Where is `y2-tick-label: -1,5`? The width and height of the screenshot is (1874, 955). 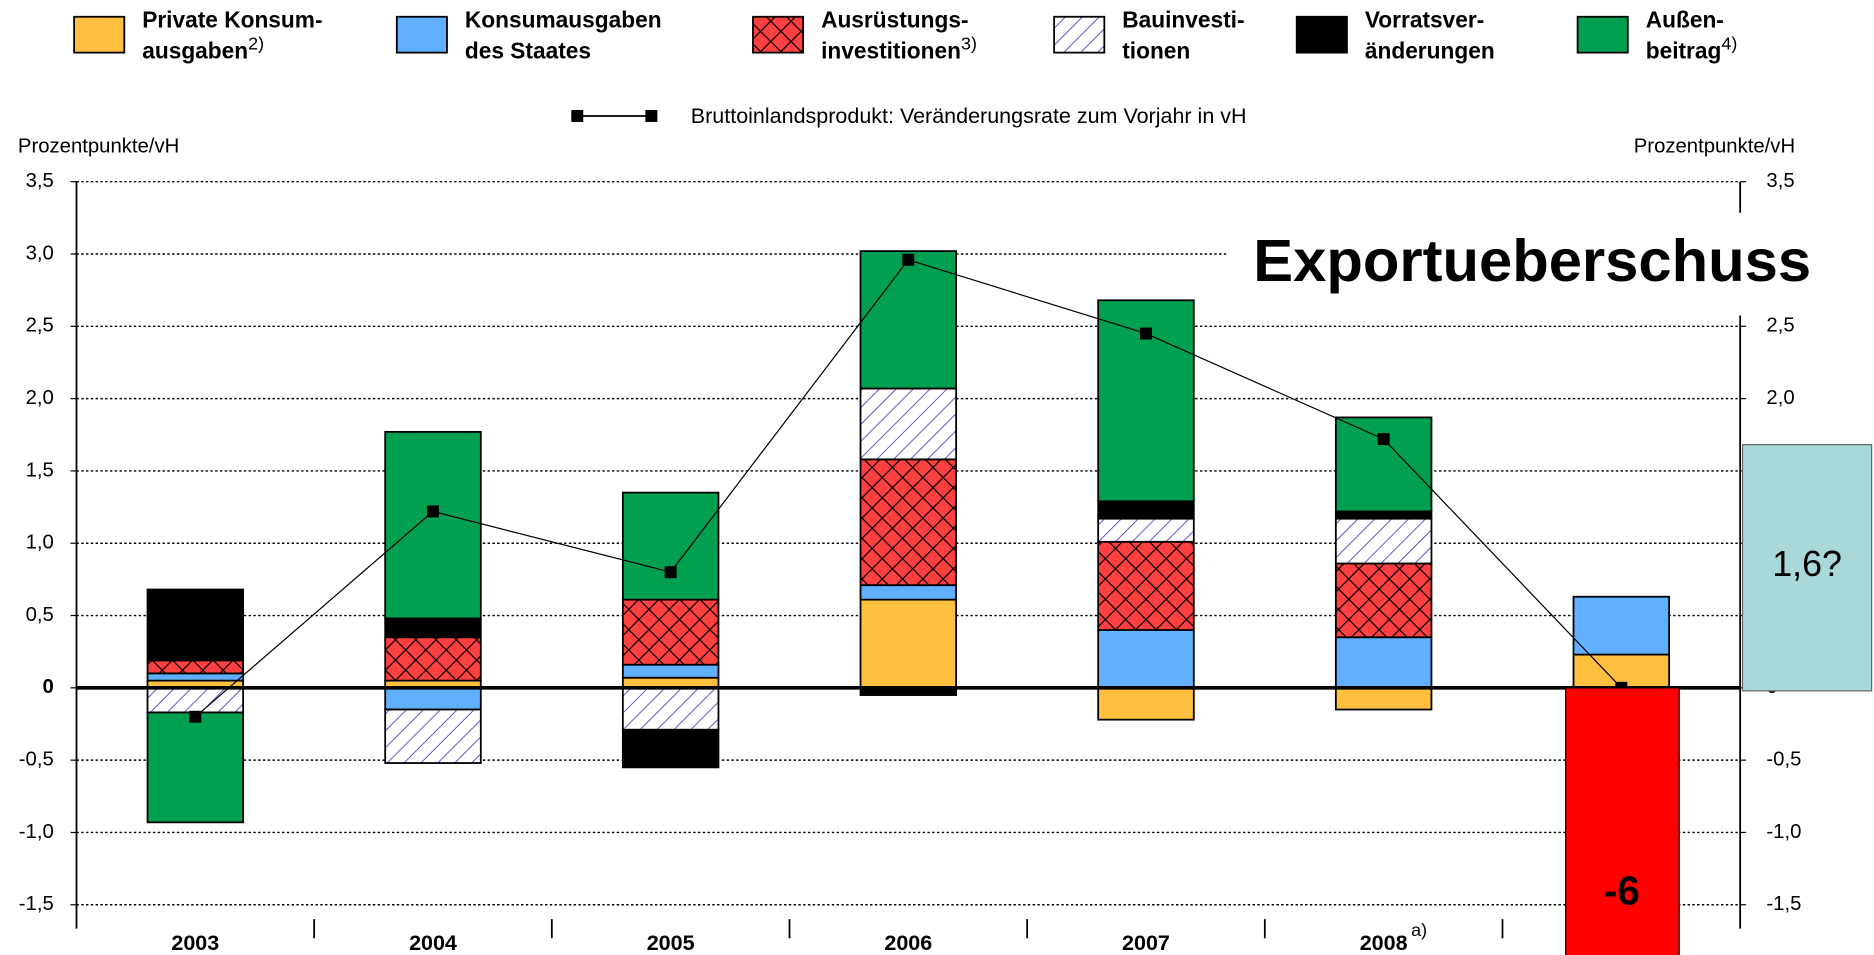
y2-tick-label: -1,5 is located at coordinates (1783, 904).